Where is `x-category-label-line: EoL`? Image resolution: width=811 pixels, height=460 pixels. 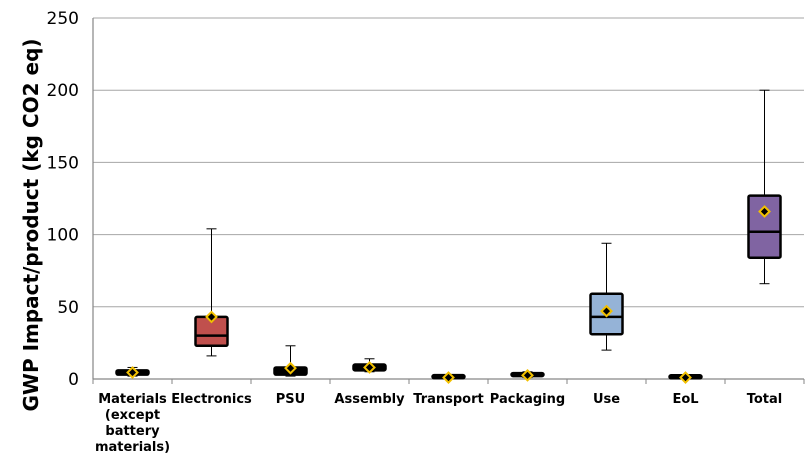
x-category-label-line: EoL is located at coordinates (685, 399).